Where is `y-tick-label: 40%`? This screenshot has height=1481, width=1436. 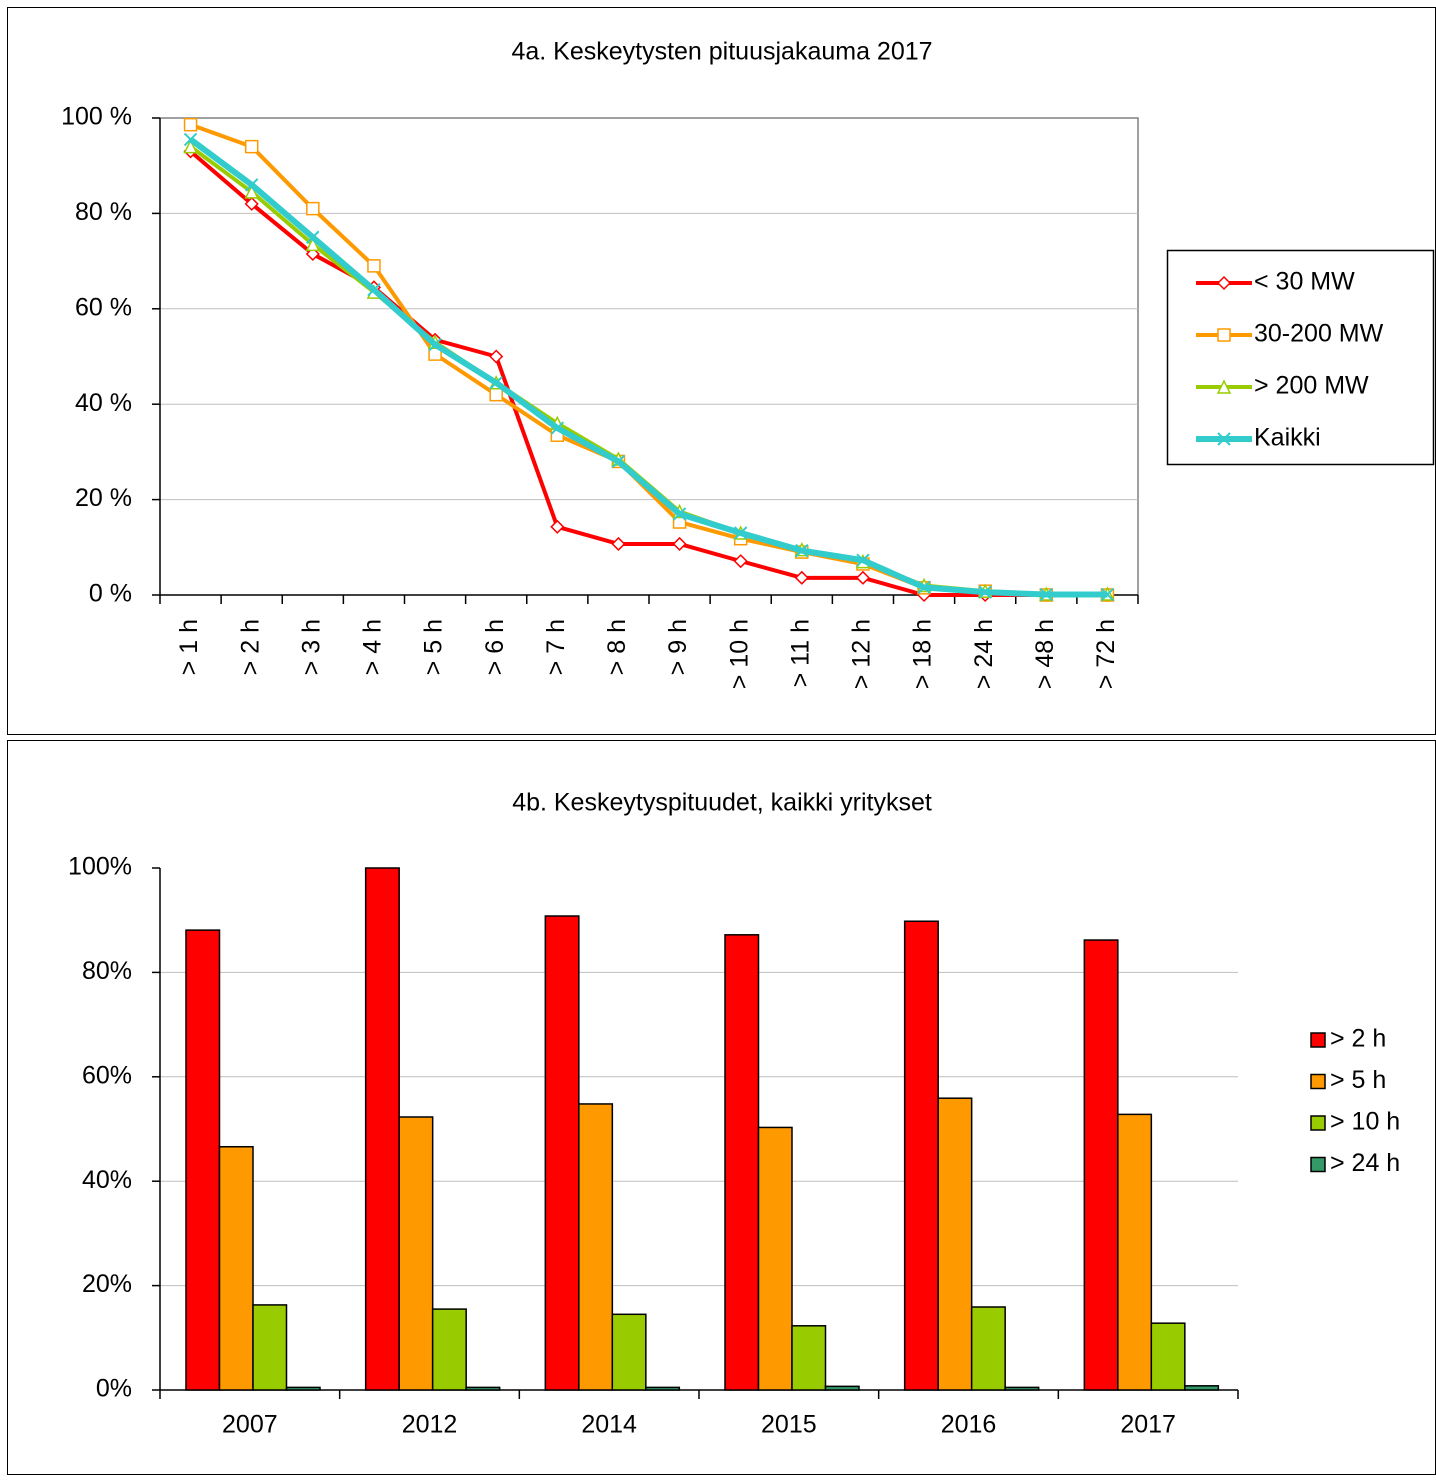
y-tick-label: 40% is located at coordinates (107, 1180).